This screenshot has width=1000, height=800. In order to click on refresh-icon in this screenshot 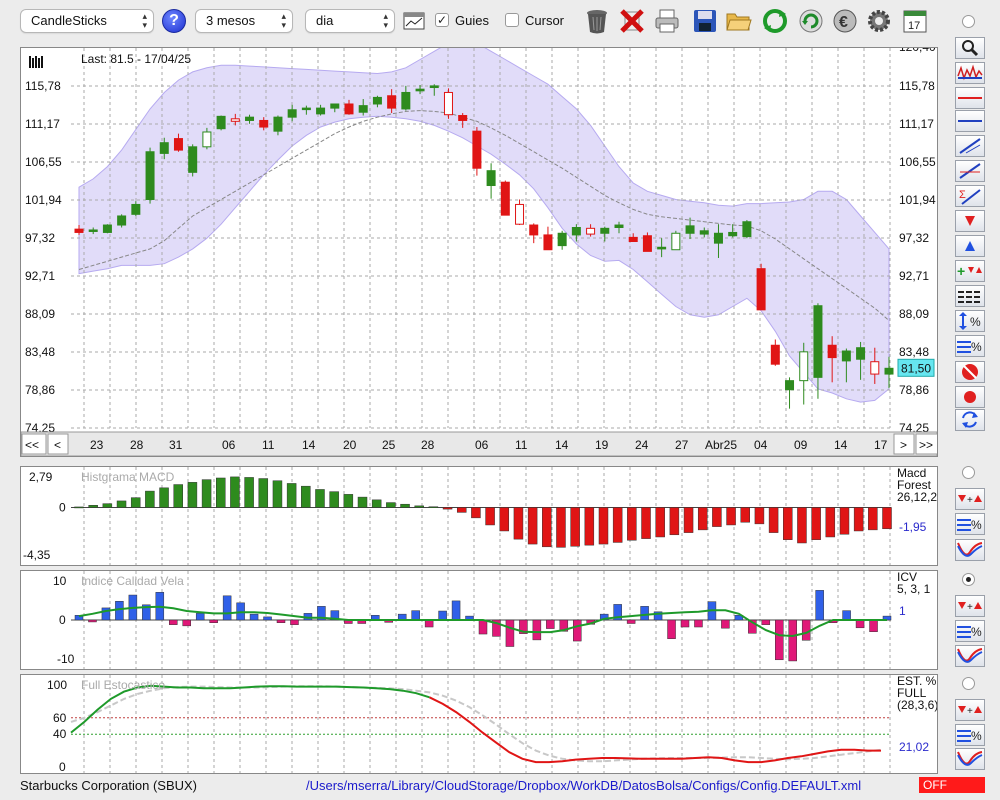, I will do `click(775, 21)`.